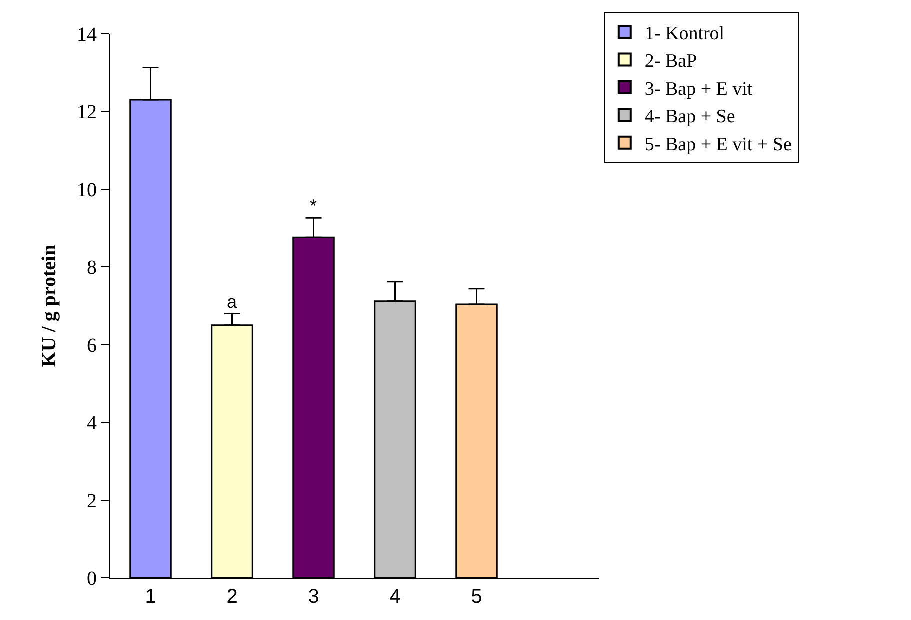 This screenshot has height=620, width=911. What do you see at coordinates (476, 597) in the screenshot?
I see `x-tick-label: 5` at bounding box center [476, 597].